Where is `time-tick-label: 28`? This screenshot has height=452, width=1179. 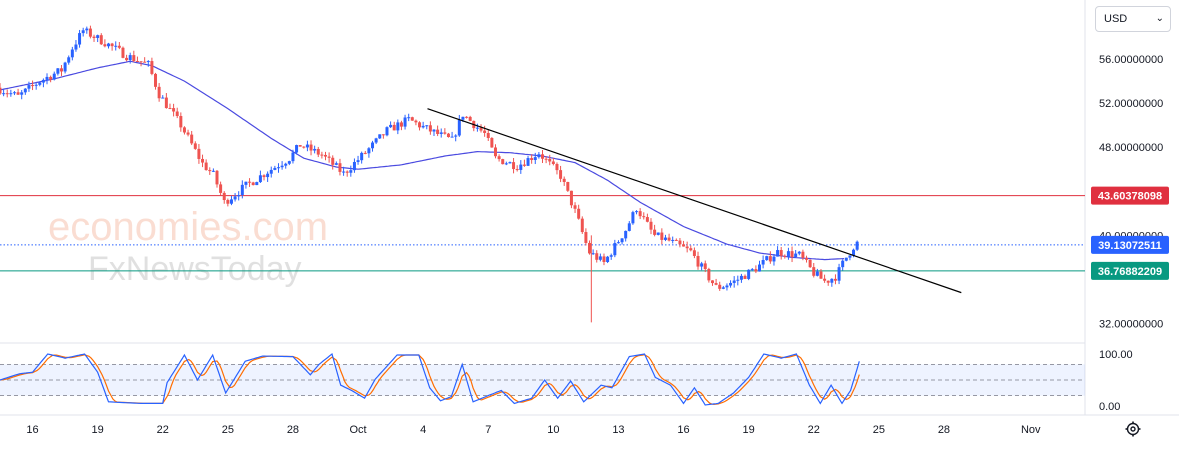 time-tick-label: 28 is located at coordinates (944, 430).